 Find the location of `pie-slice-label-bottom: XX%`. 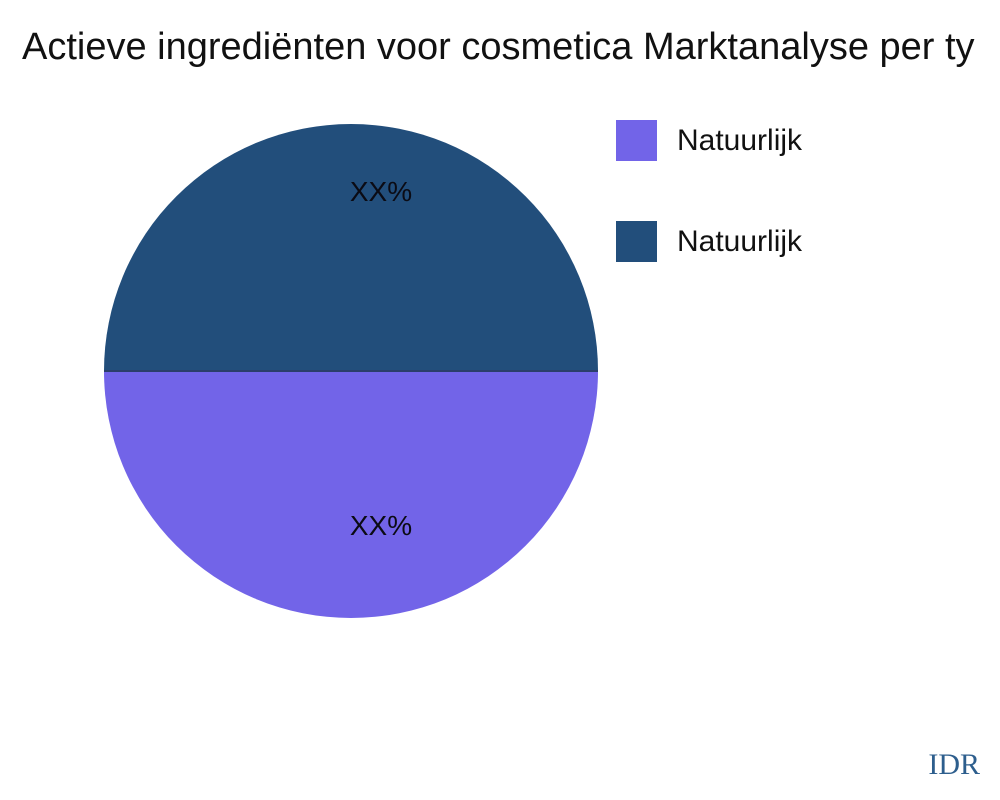

pie-slice-label-bottom: XX% is located at coordinates (381, 525).